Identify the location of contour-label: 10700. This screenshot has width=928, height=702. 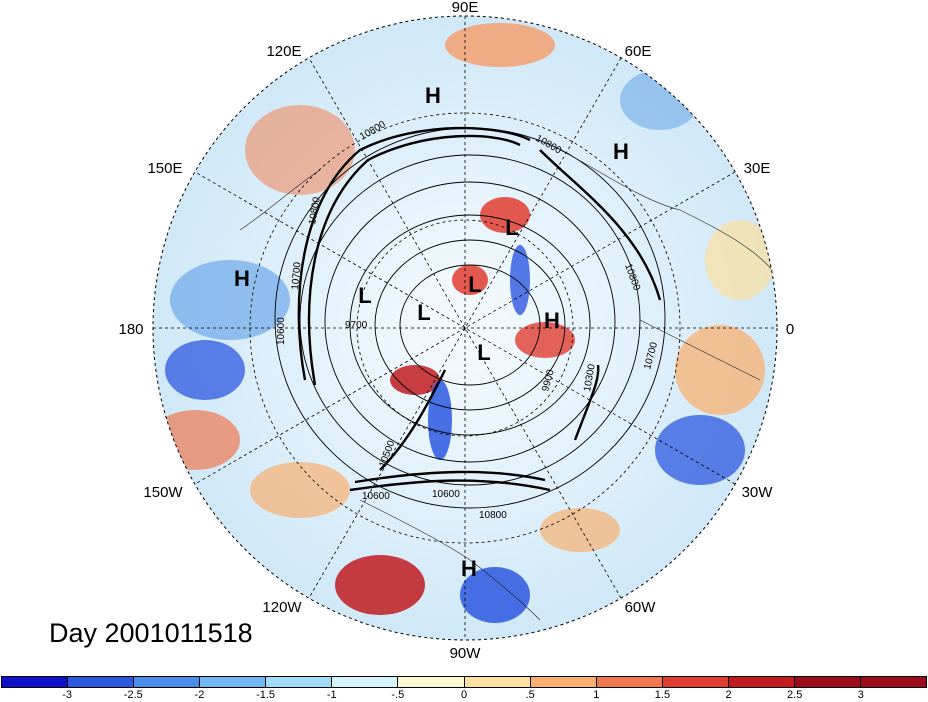
(296, 275).